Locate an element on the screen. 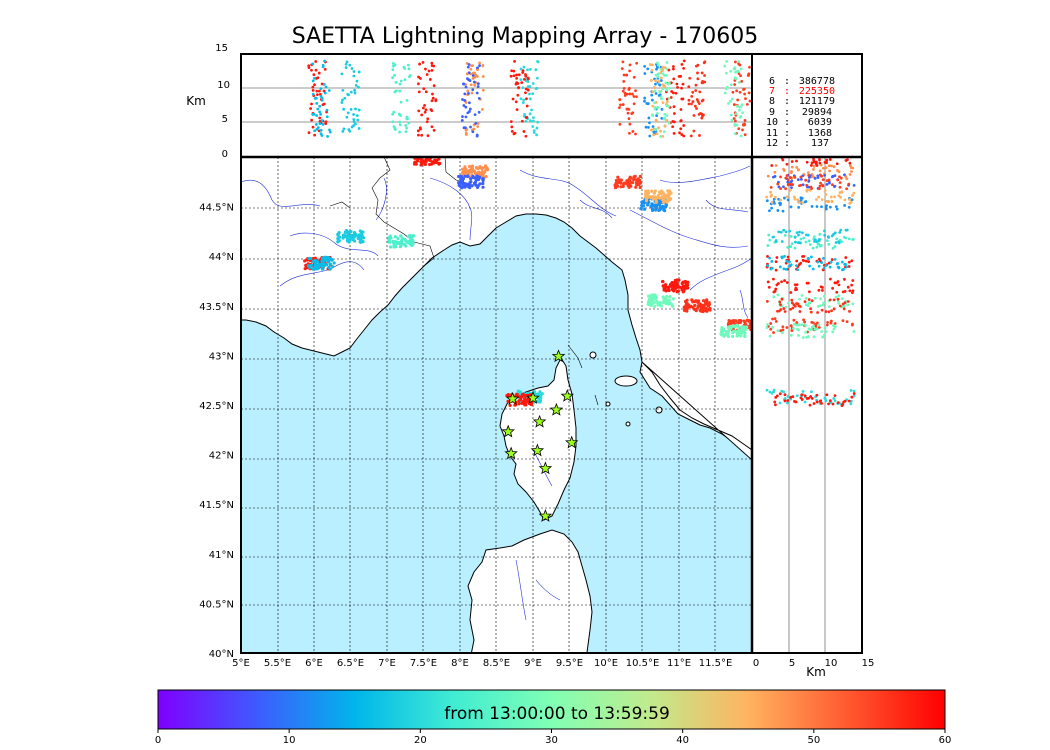 This screenshot has height=750, width=1050. land-italy-coast is located at coordinates (696, 411).